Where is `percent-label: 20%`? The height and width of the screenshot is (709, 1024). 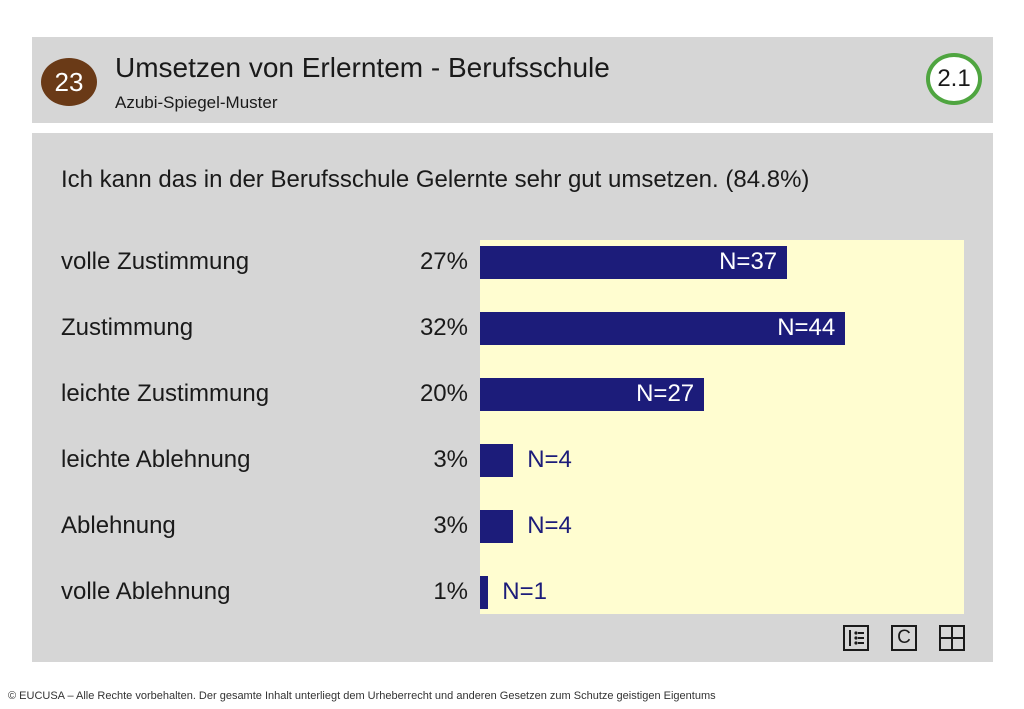 percent-label: 20% is located at coordinates (443, 393).